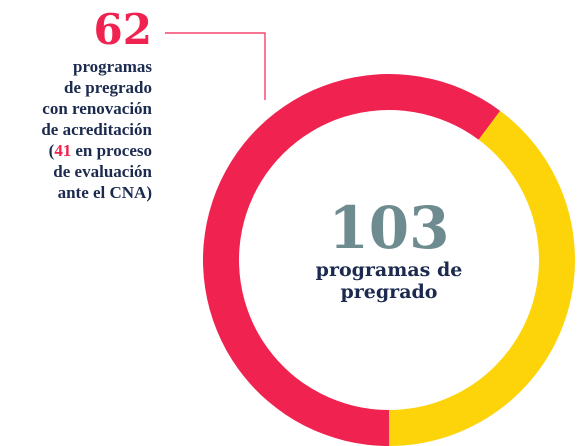 The image size is (578, 446). I want to click on annotation-line: ante el CNA), so click(105, 192).